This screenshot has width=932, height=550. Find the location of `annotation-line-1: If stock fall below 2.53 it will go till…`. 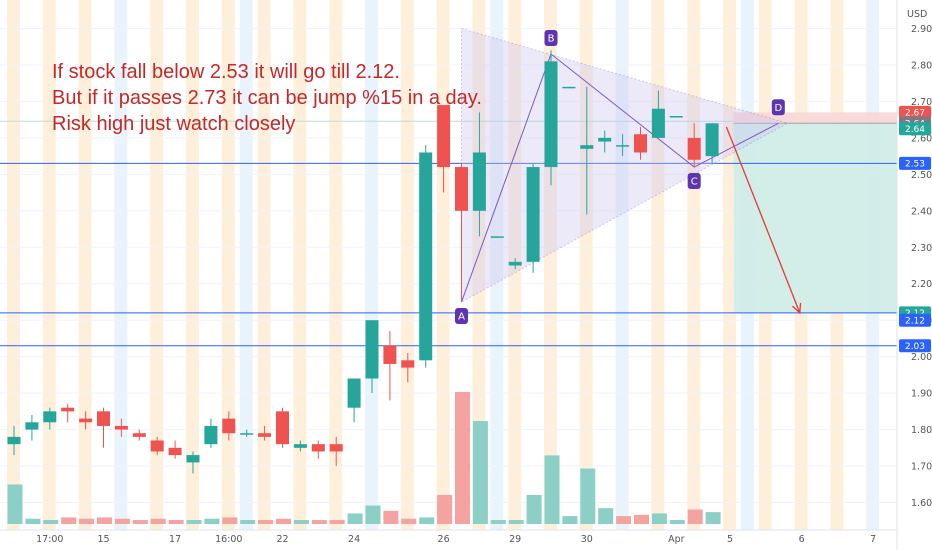

annotation-line-1: If stock fall below 2.53 it will go till… is located at coordinates (226, 72).